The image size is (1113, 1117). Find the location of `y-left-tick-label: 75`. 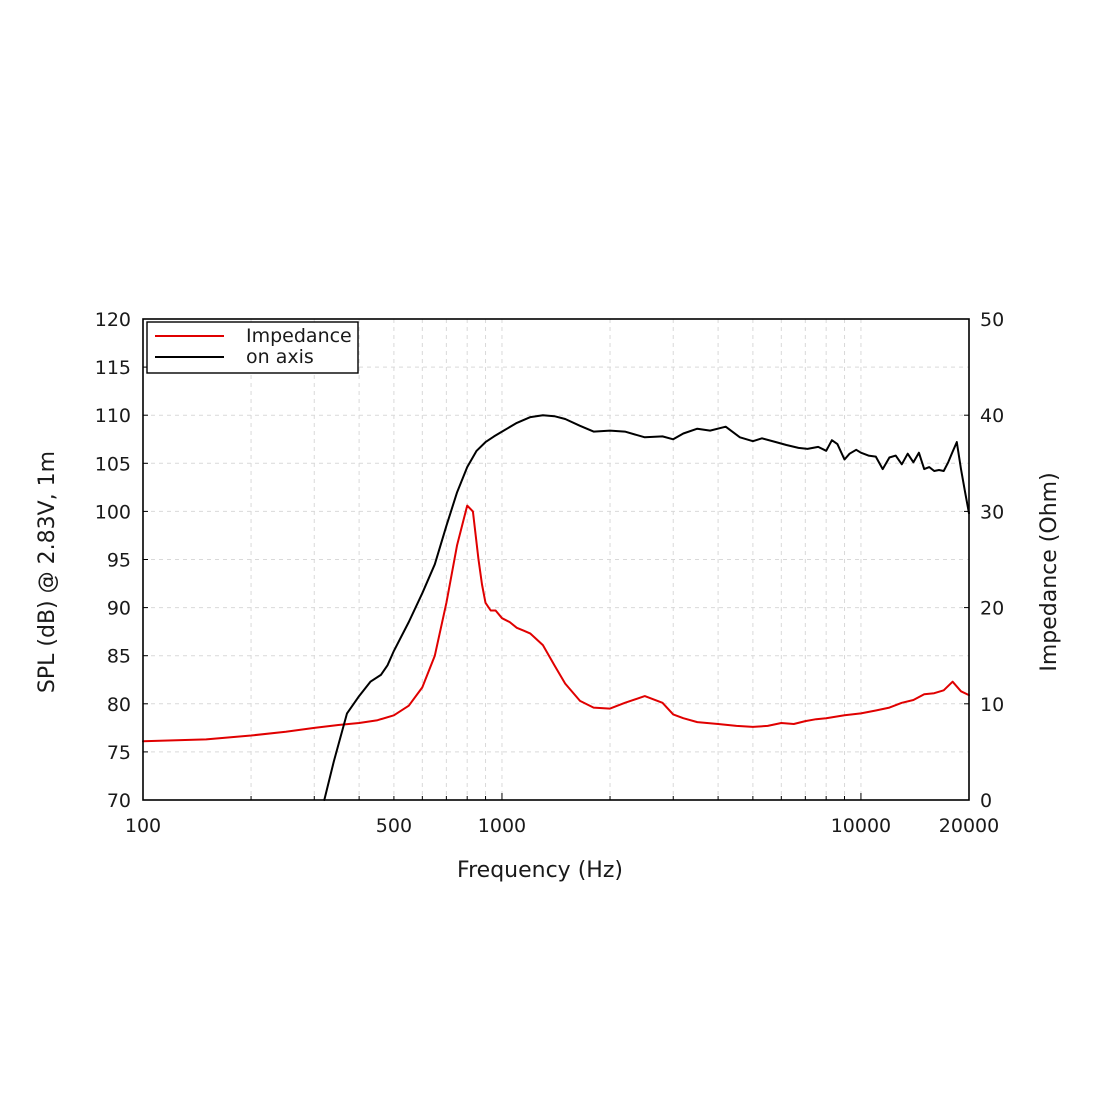

y-left-tick-label: 75 is located at coordinates (119, 753).